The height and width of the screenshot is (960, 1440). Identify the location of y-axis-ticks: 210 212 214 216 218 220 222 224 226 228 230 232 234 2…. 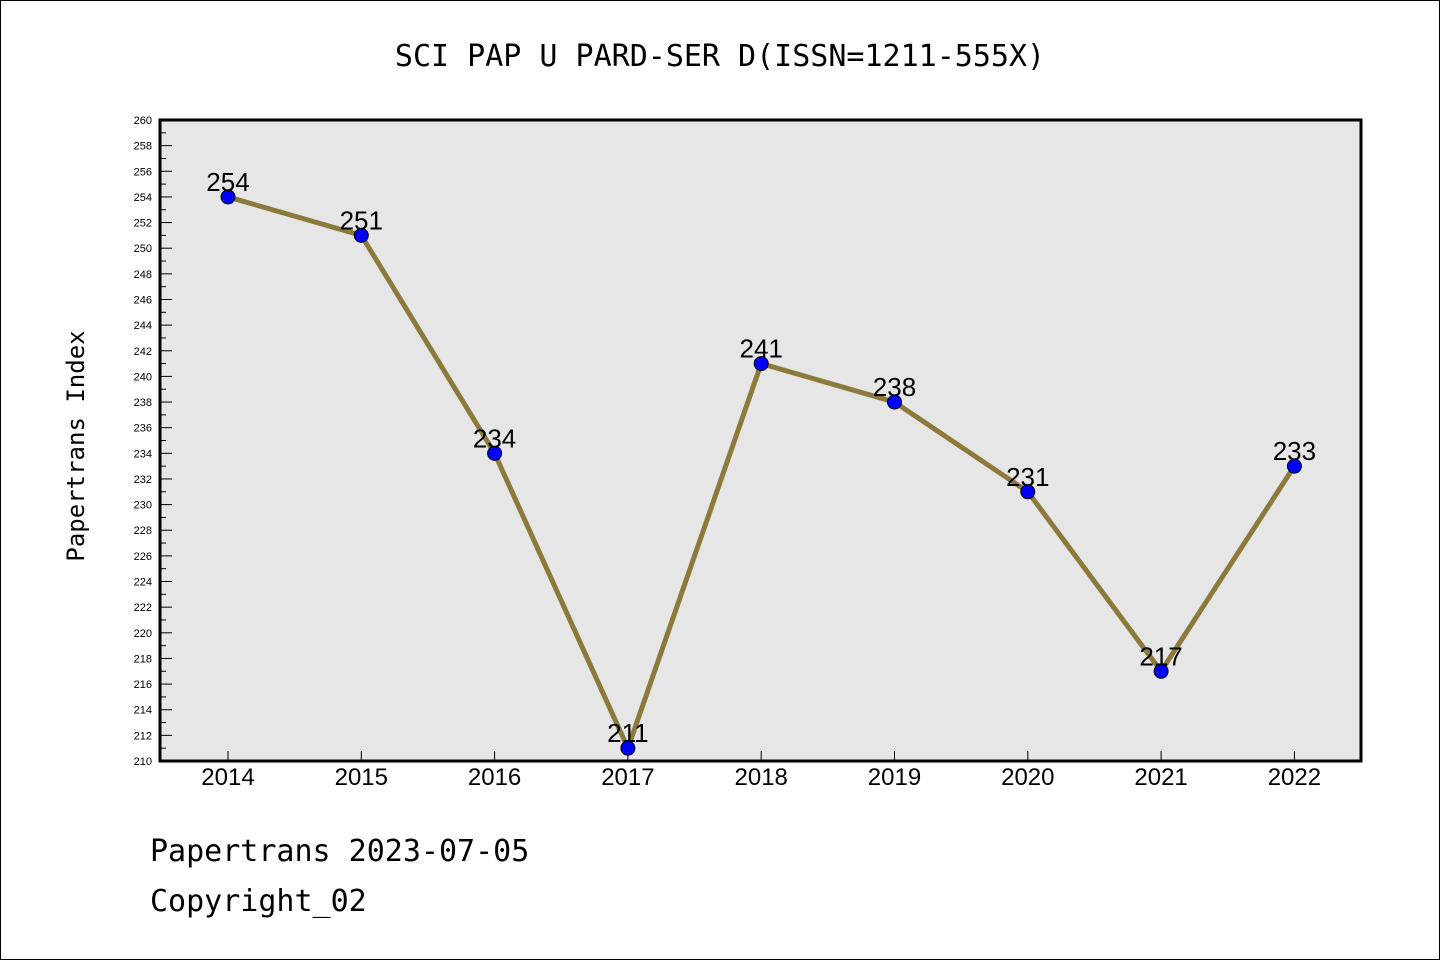
(153, 441).